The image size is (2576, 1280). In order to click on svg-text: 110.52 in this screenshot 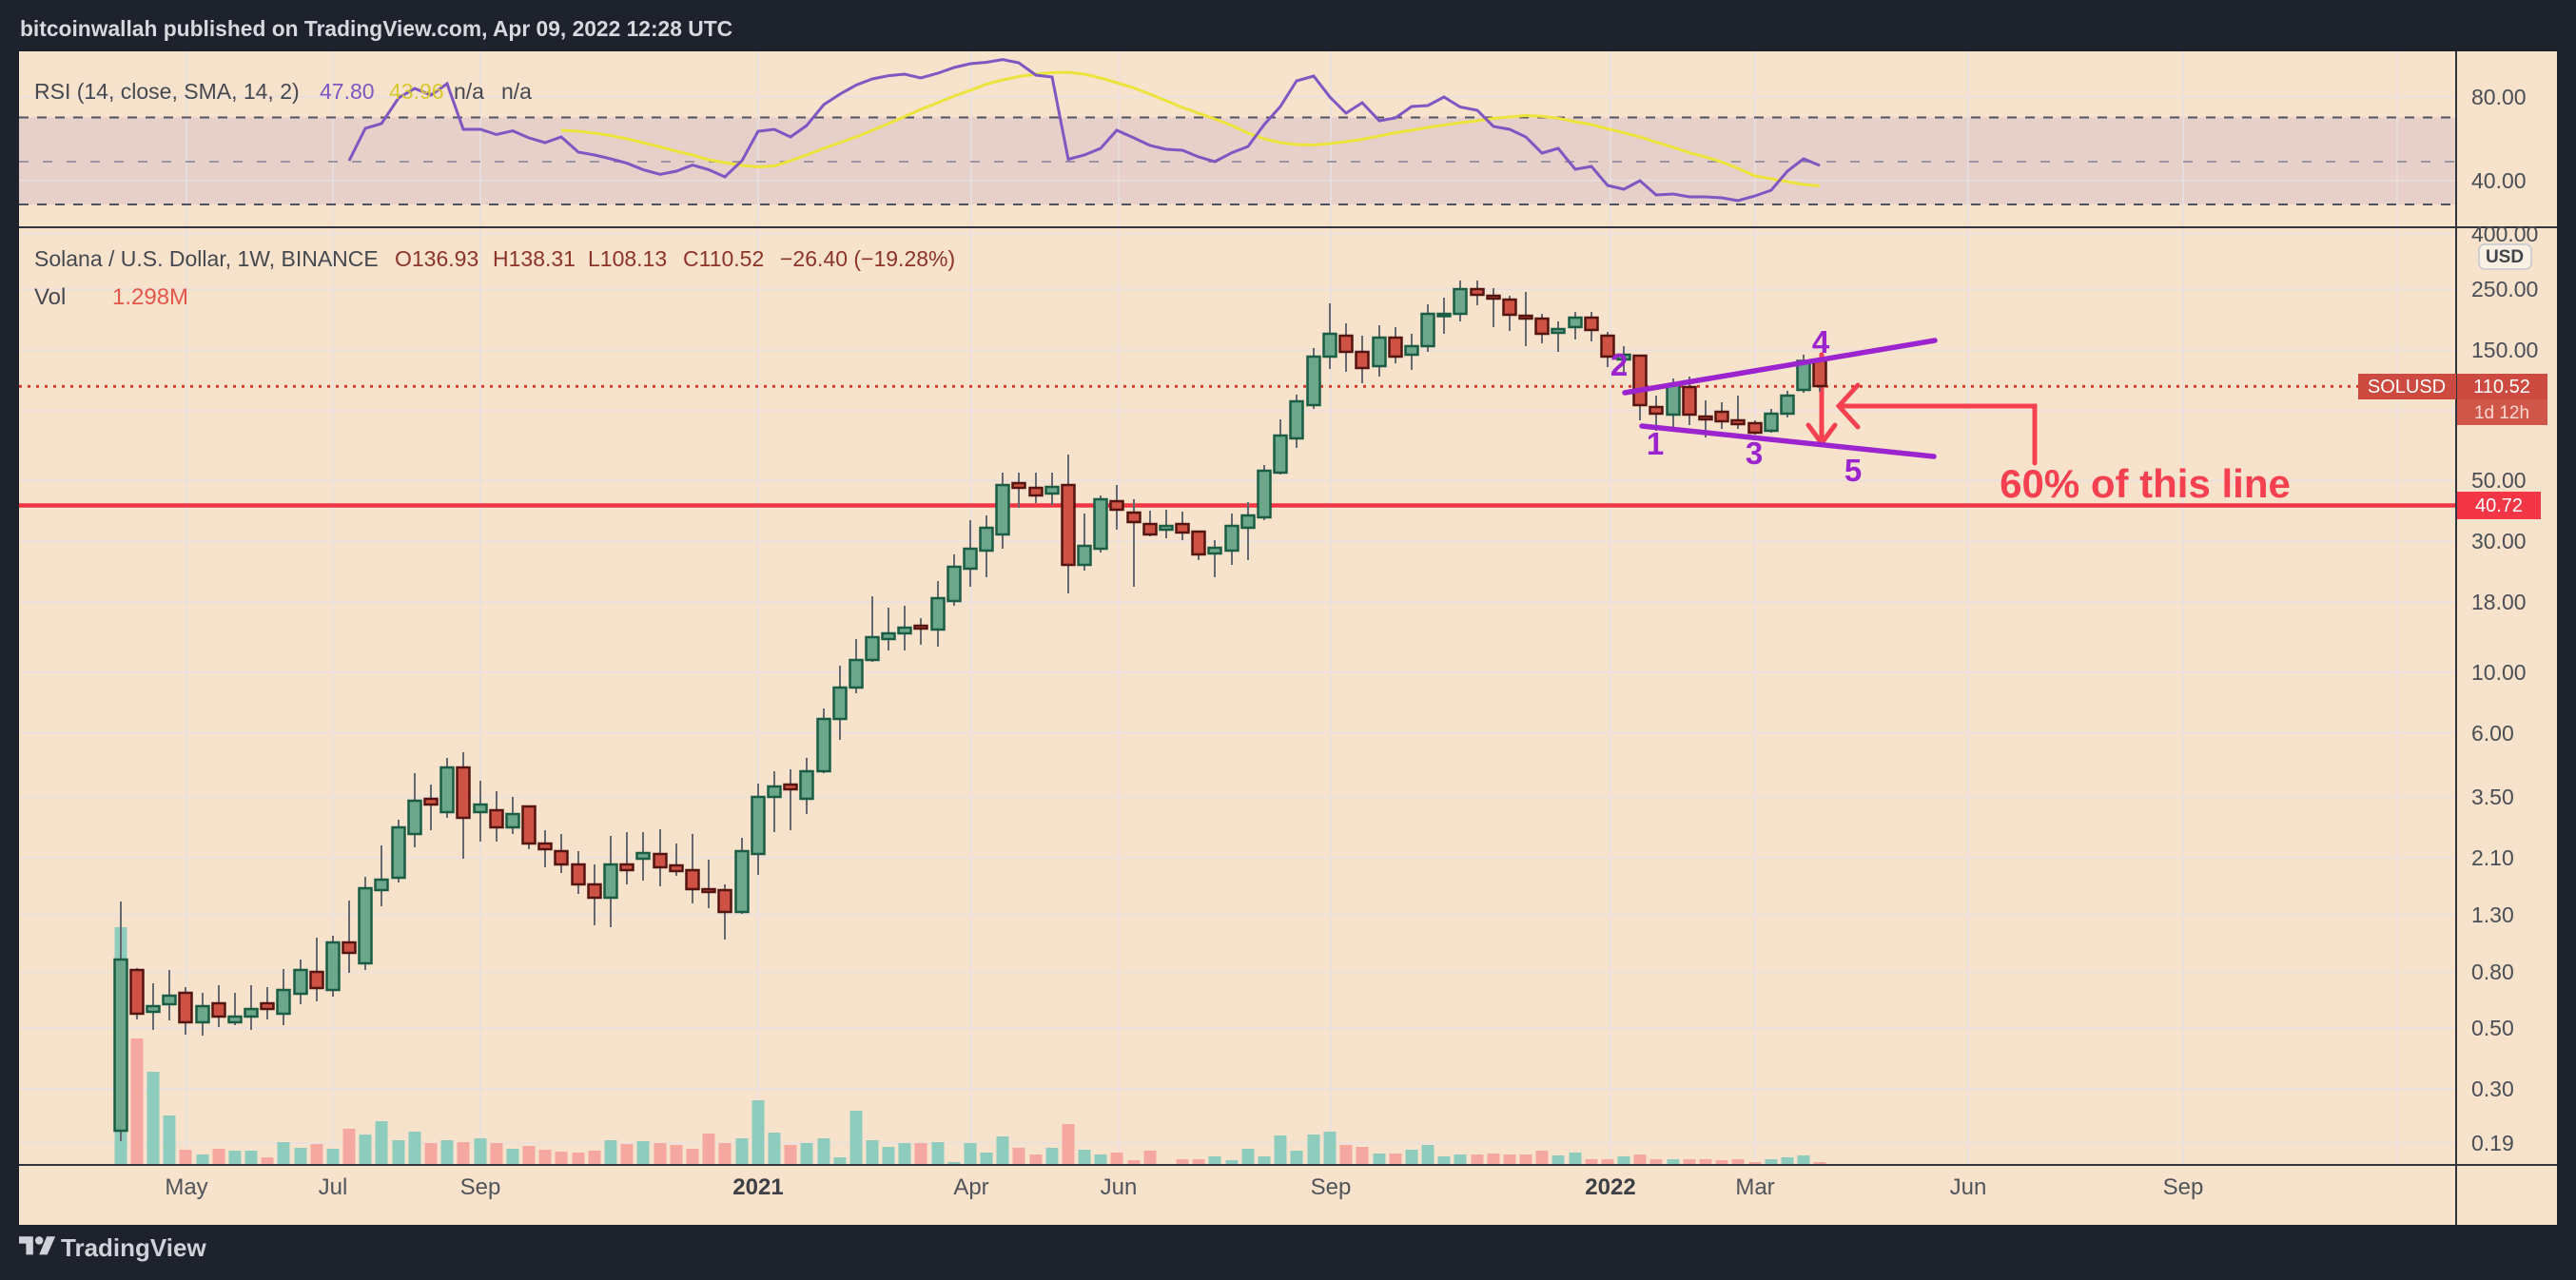, I will do `click(2501, 387)`.